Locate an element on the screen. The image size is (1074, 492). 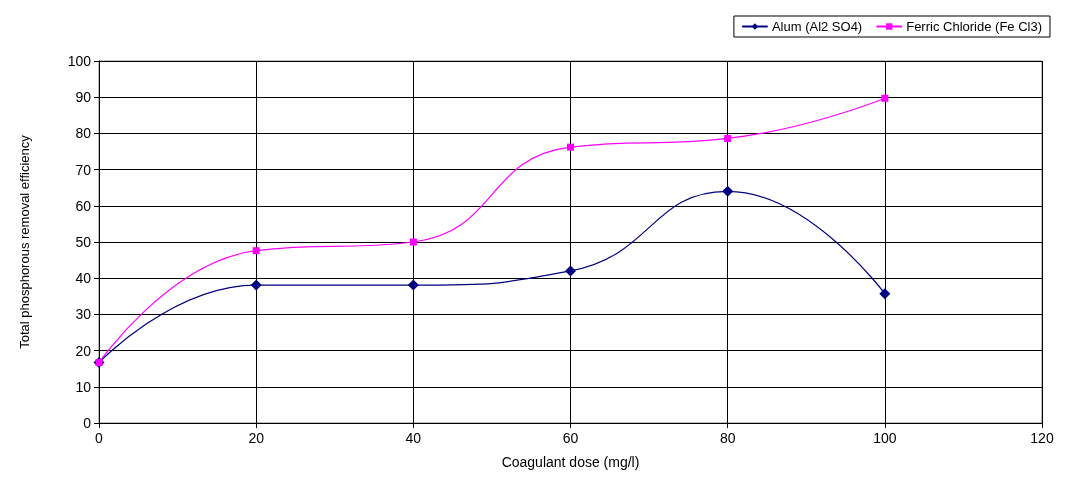
x-axis-title: Coagulant dose (mg/l) is located at coordinates (570, 462).